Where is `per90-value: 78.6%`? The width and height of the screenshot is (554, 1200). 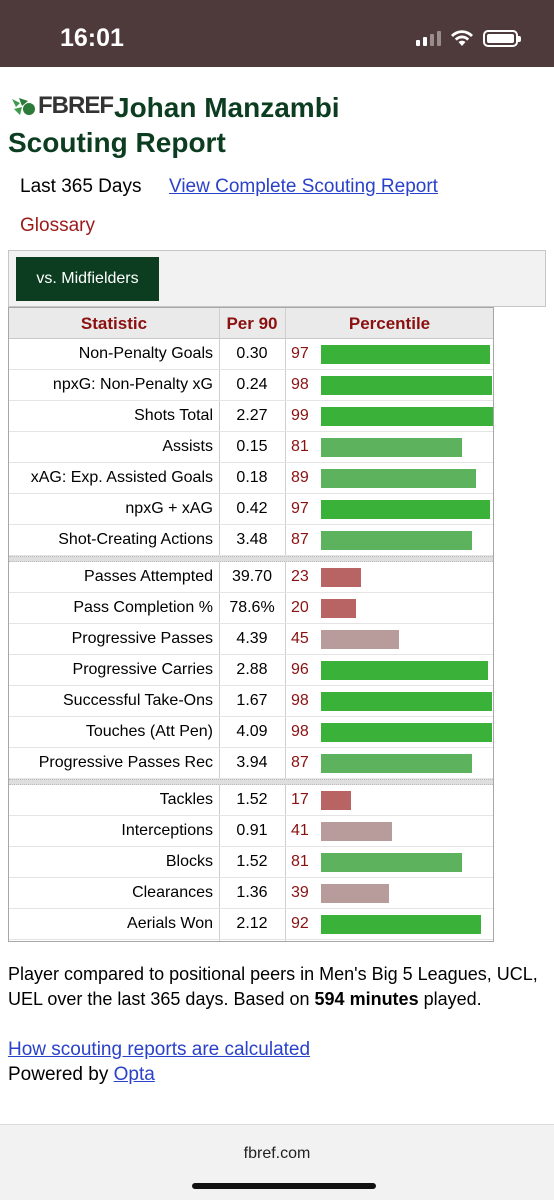
per90-value: 78.6% is located at coordinates (252, 607).